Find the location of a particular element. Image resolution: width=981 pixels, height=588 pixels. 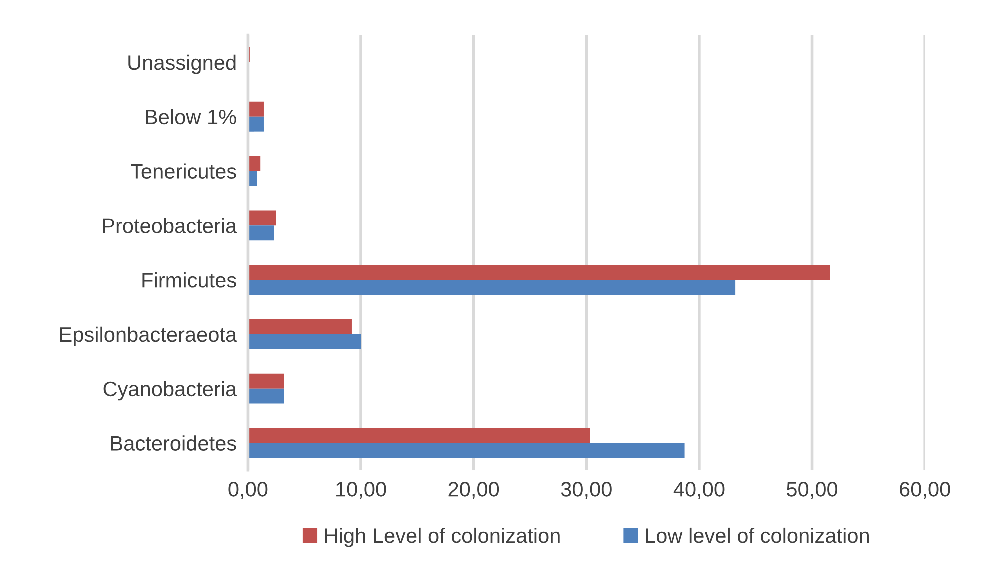

legend-label: Low level of colonization is located at coordinates (757, 536).